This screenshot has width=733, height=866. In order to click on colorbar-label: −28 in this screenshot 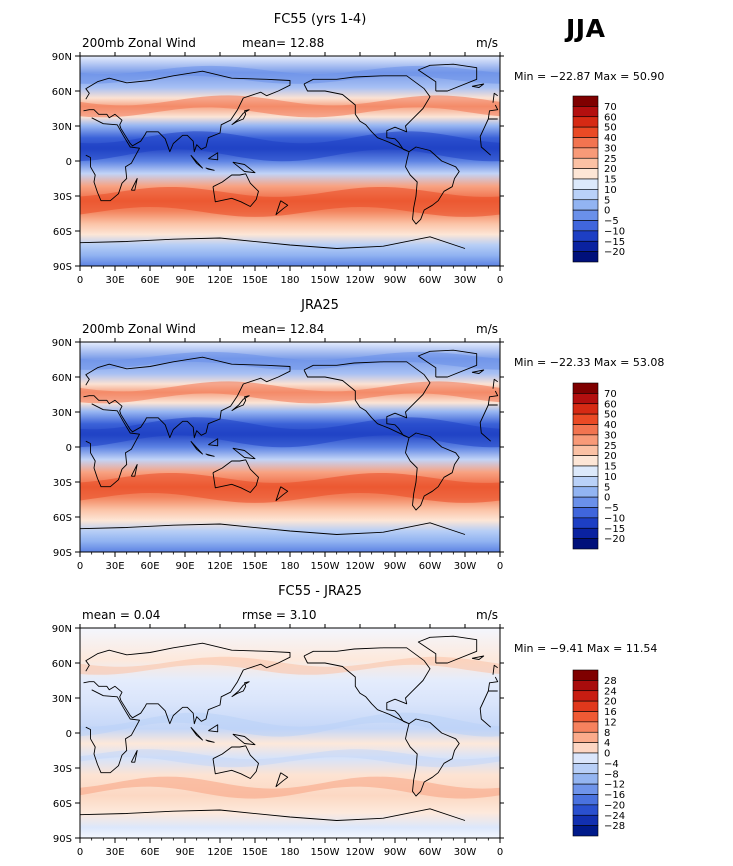, I will do `click(614, 826)`.